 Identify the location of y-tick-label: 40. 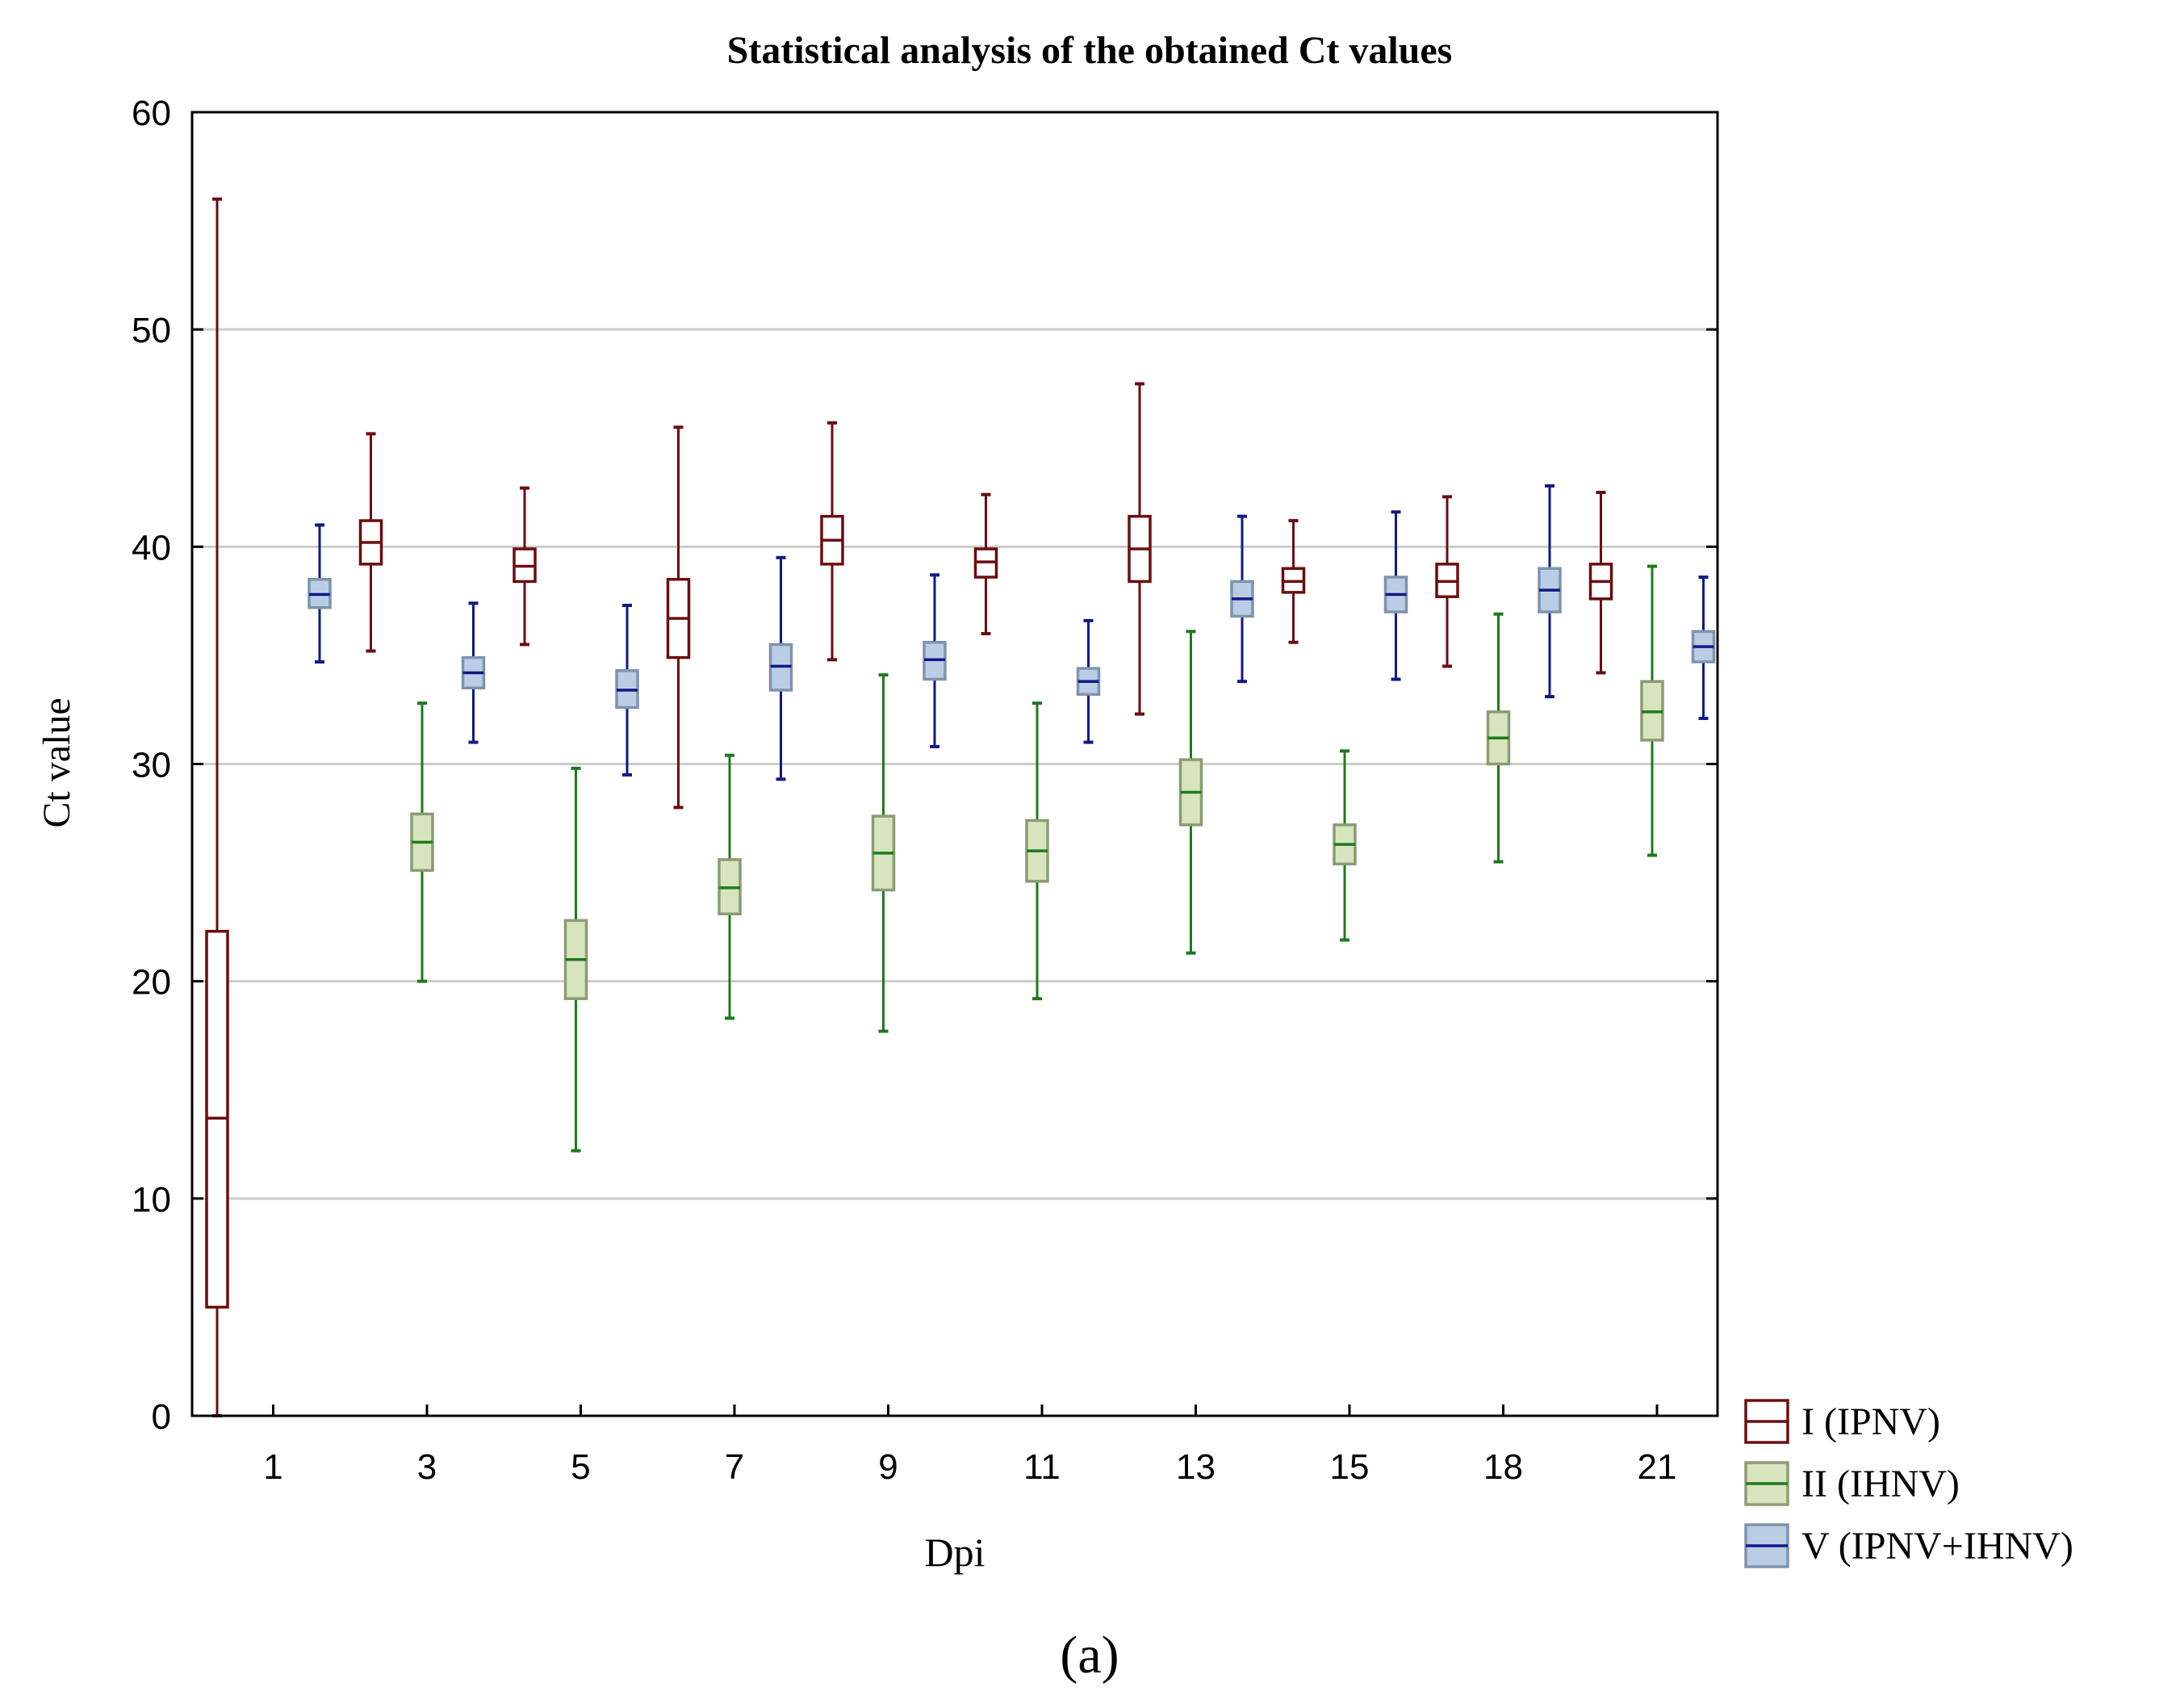
(152, 548).